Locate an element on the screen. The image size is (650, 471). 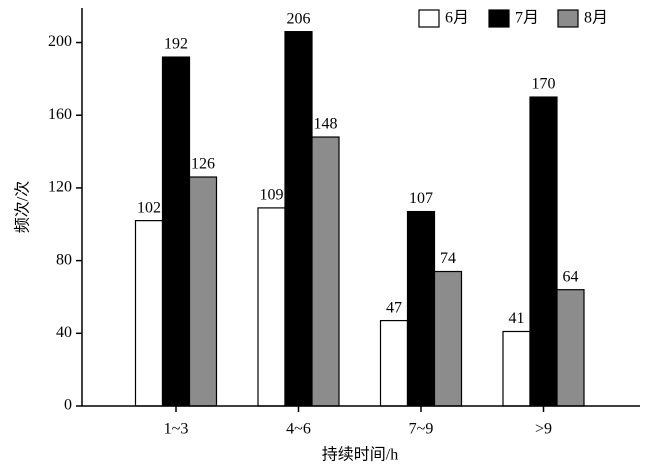
data-label: 126 is located at coordinates (203, 164).